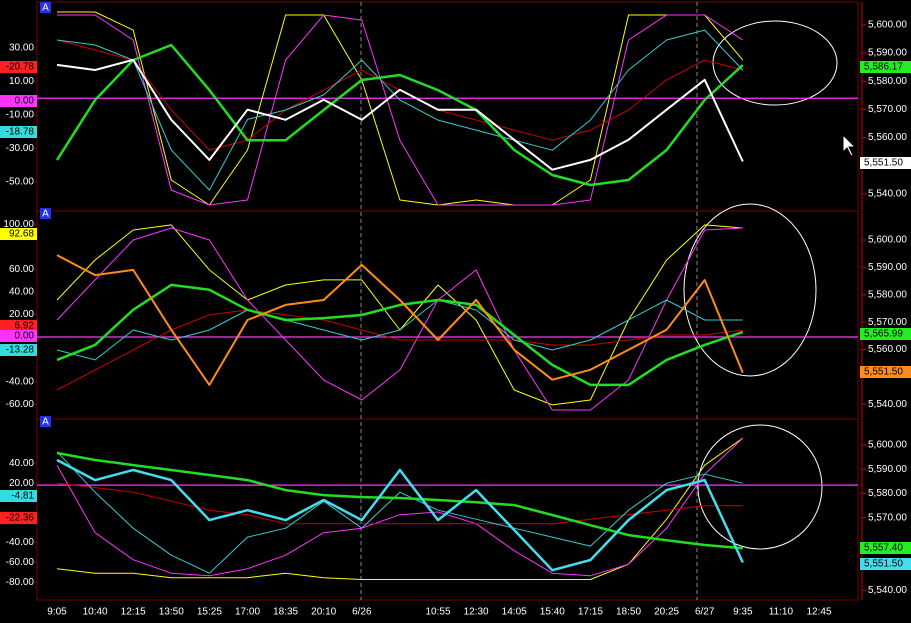 This screenshot has width=911, height=623. What do you see at coordinates (209, 612) in the screenshot?
I see `x-tick-label: 15:25` at bounding box center [209, 612].